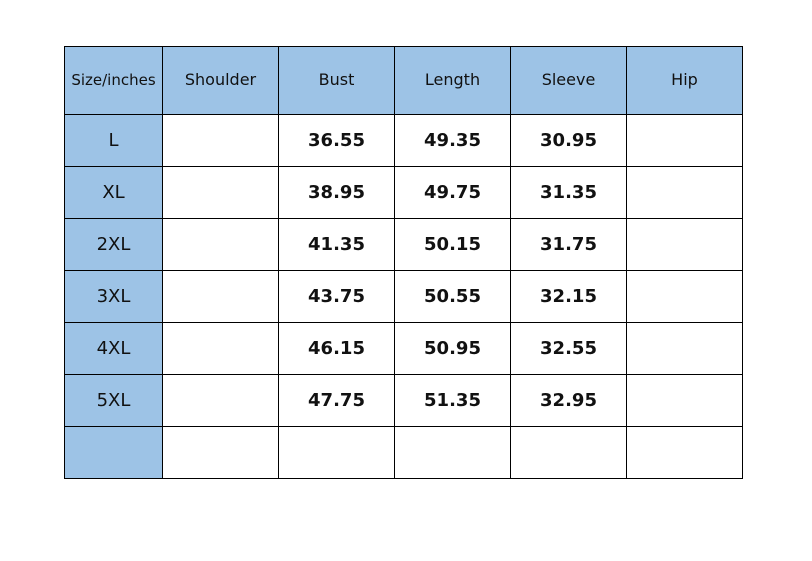  I want to click on size-cell: 3XL, so click(113, 296).